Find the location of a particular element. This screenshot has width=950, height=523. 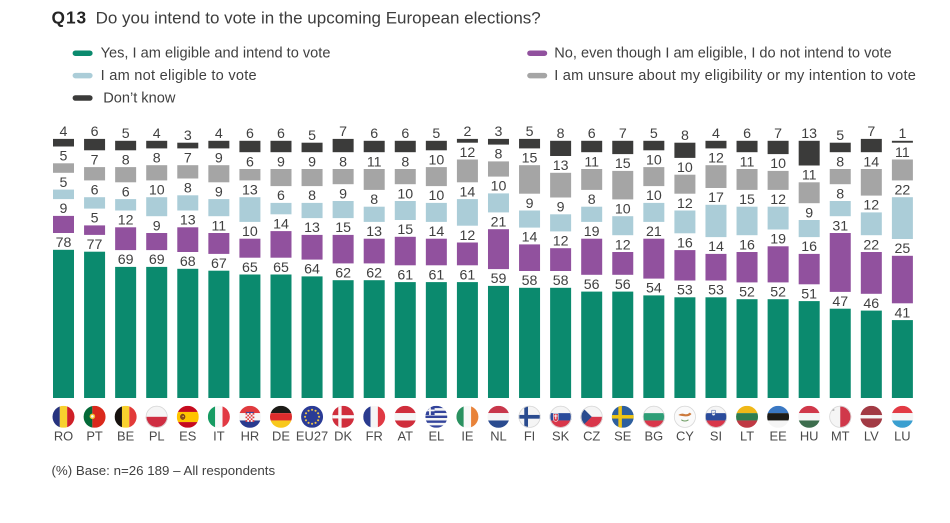

svg-text: EE is located at coordinates (779, 435).